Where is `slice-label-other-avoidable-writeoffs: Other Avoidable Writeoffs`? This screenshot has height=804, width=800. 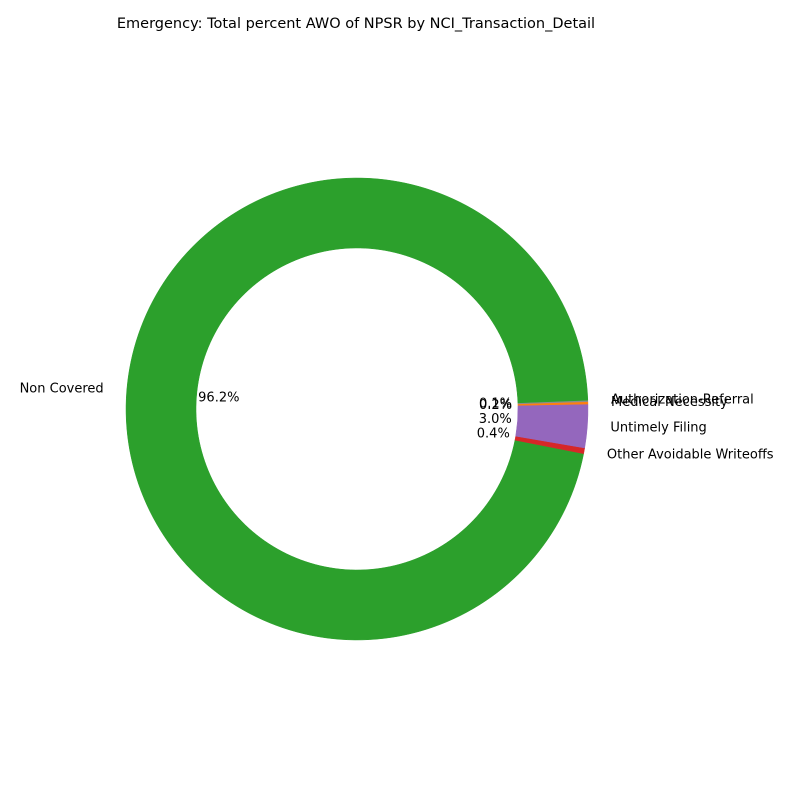
slice-label-other-avoidable-writeoffs: Other Avoidable Writeoffs is located at coordinates (690, 455).